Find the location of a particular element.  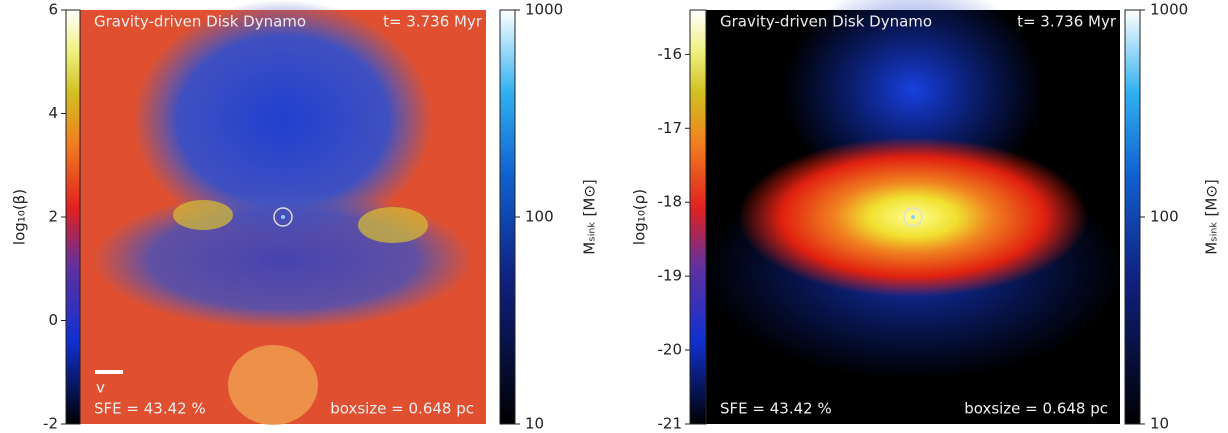

tick-label: -20 is located at coordinates (670, 350).